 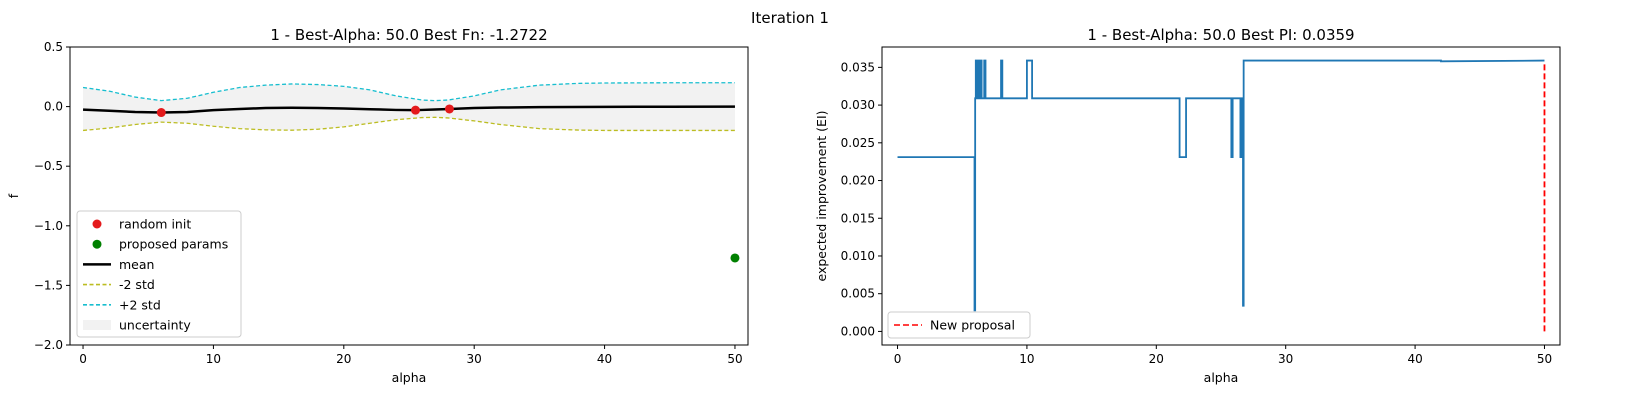 I want to click on chart-title: 1 - Best-Alpha: 50.0 Best PI: 0.0359, so click(x=1220, y=35).